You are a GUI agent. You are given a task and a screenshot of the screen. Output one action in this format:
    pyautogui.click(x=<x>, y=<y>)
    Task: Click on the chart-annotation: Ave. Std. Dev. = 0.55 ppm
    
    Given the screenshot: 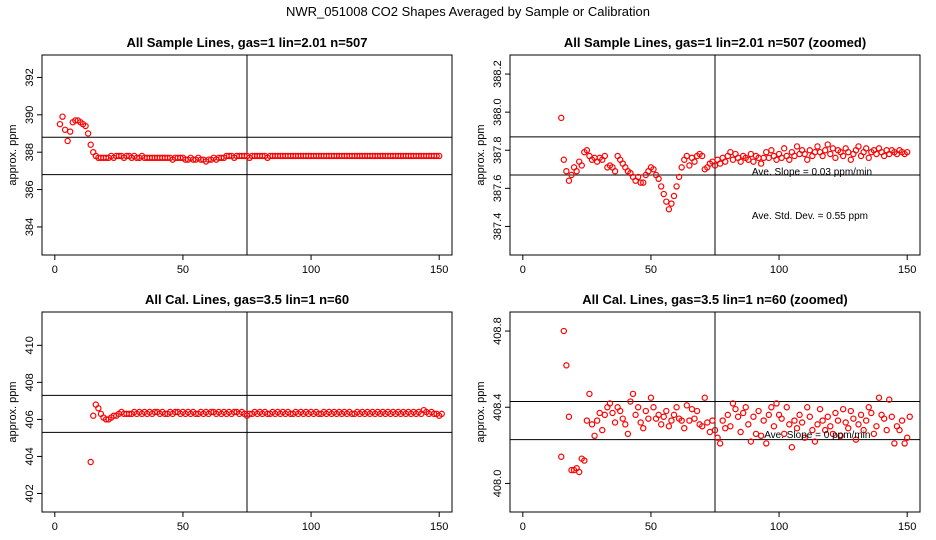 What is the action you would take?
    pyautogui.click(x=810, y=216)
    